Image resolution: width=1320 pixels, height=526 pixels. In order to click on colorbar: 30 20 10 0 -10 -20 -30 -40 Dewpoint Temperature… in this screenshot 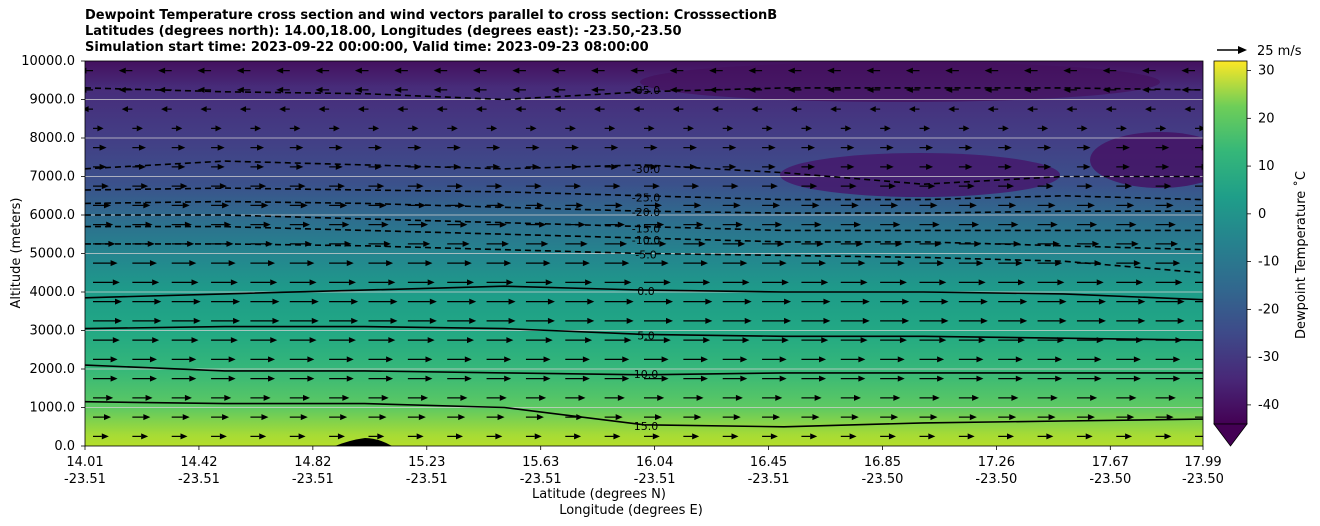, I will do `click(1261, 253)`.